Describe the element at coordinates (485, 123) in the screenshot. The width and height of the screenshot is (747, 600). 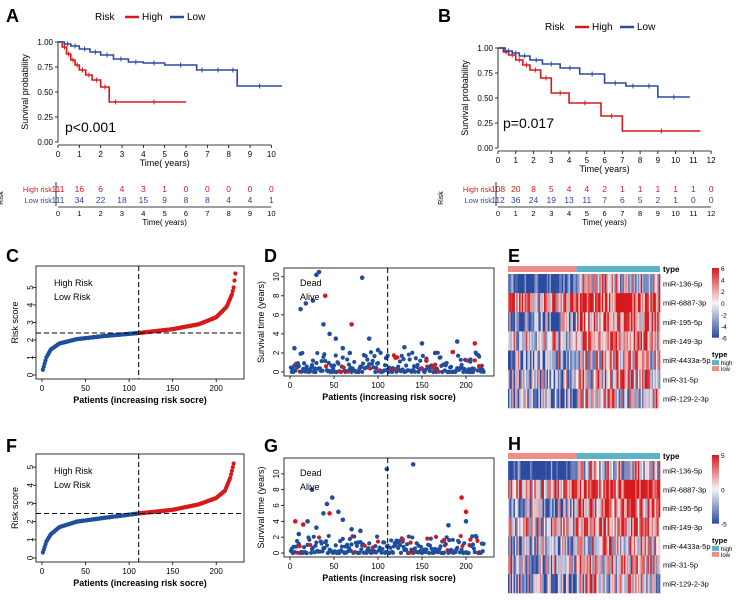
I see `km-B-ytick-label: 0.25` at that location.